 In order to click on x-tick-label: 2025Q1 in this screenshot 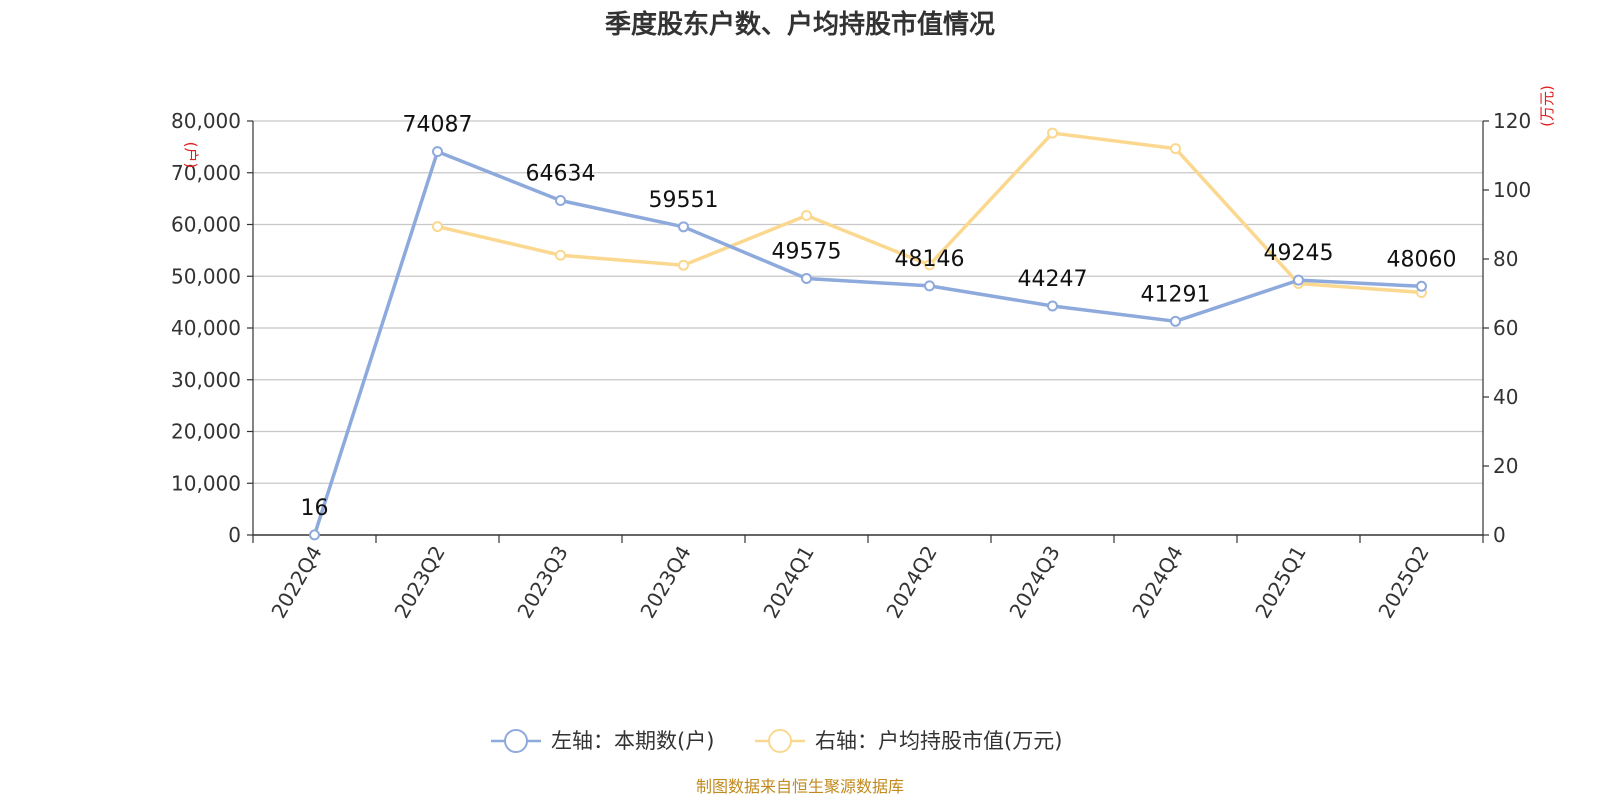, I will do `click(1280, 582)`.